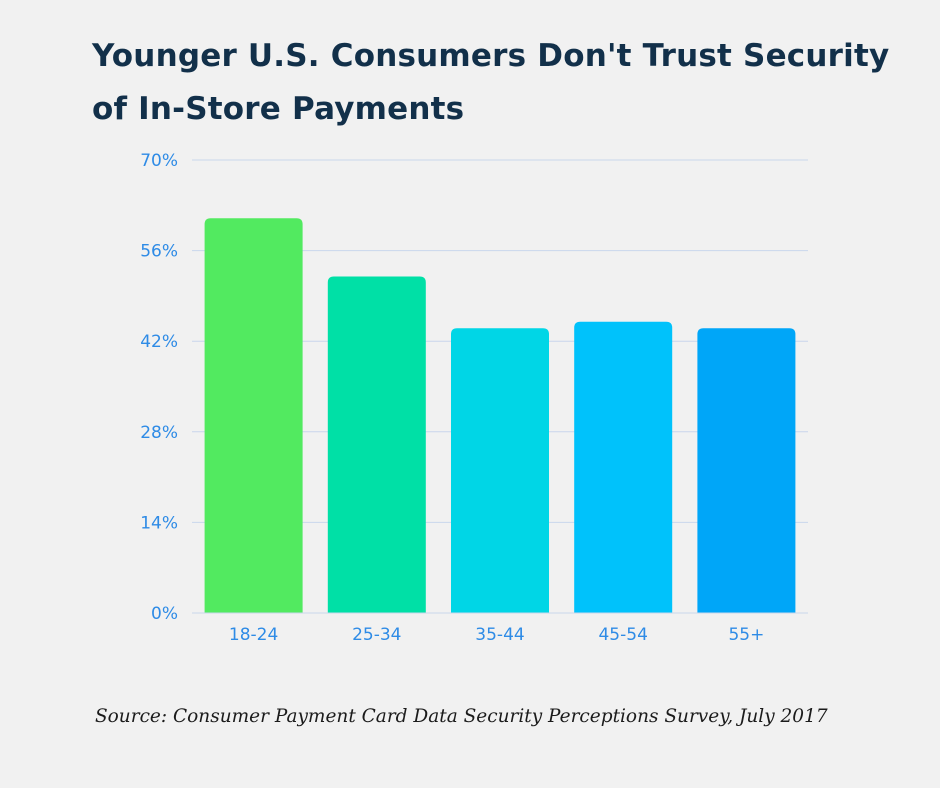  I want to click on x-tick-label: 18-24, so click(253, 635).